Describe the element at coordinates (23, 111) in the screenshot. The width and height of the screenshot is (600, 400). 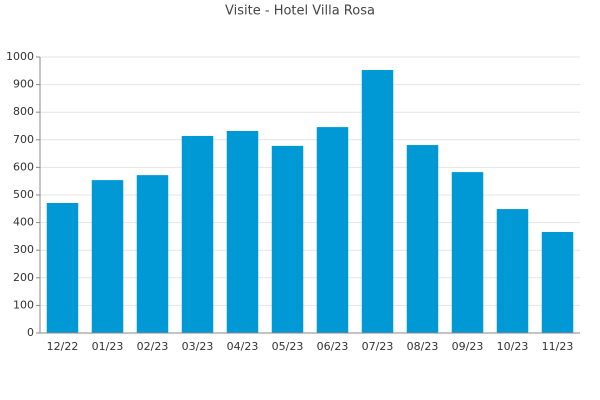
I see `y-tick-label: 800` at that location.